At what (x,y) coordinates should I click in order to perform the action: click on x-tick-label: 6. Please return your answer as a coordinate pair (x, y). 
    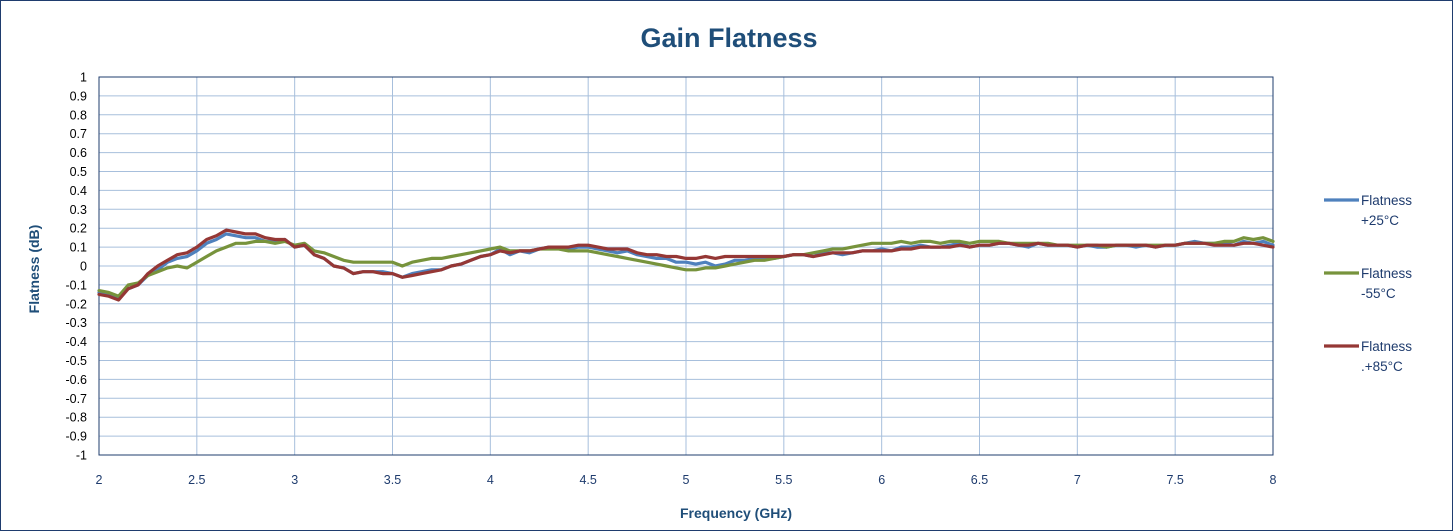
    Looking at the image, I should click on (881, 480).